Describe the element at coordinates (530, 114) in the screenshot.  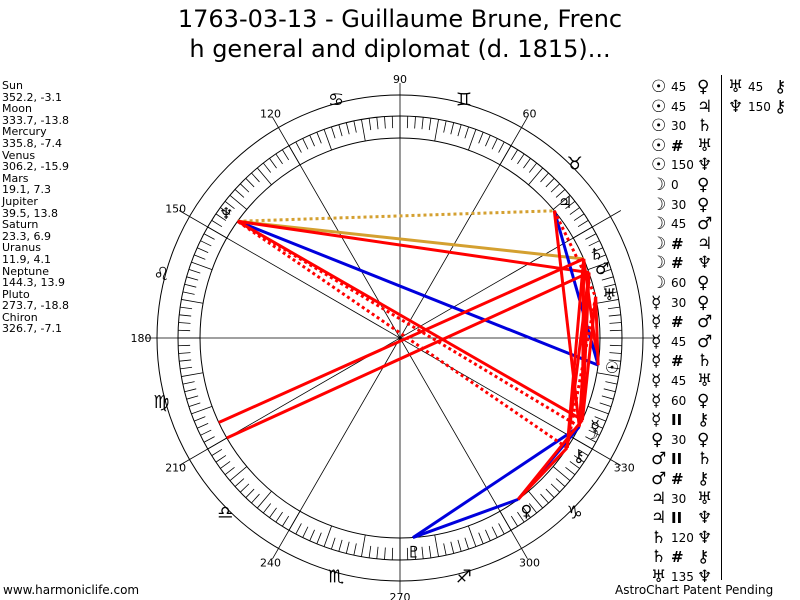
I see `degree-label: 60` at that location.